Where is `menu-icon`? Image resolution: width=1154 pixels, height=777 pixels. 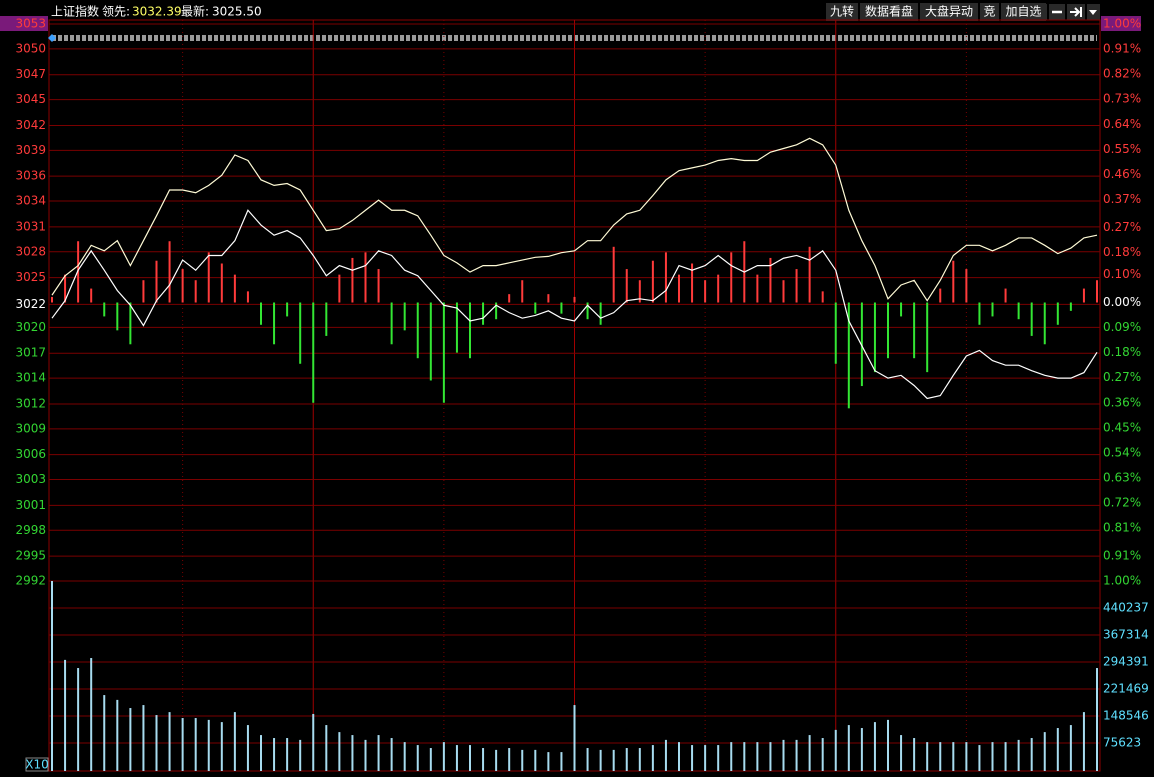
menu-icon is located at coordinates (1093, 12).